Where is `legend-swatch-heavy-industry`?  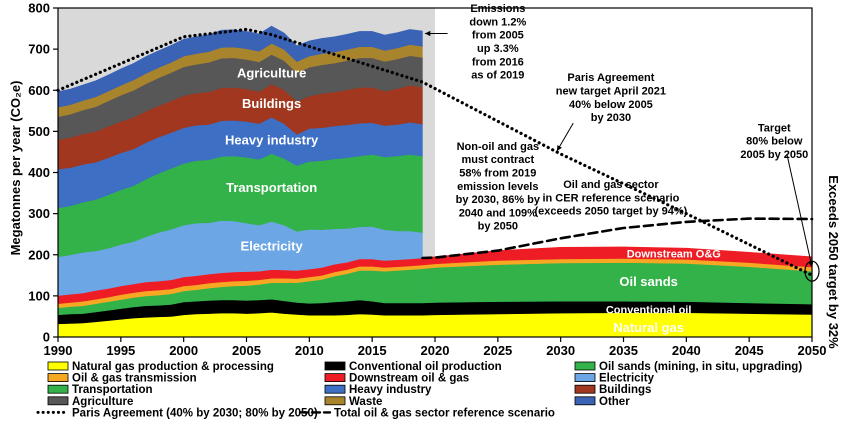
legend-swatch-heavy-industry is located at coordinates (335, 389).